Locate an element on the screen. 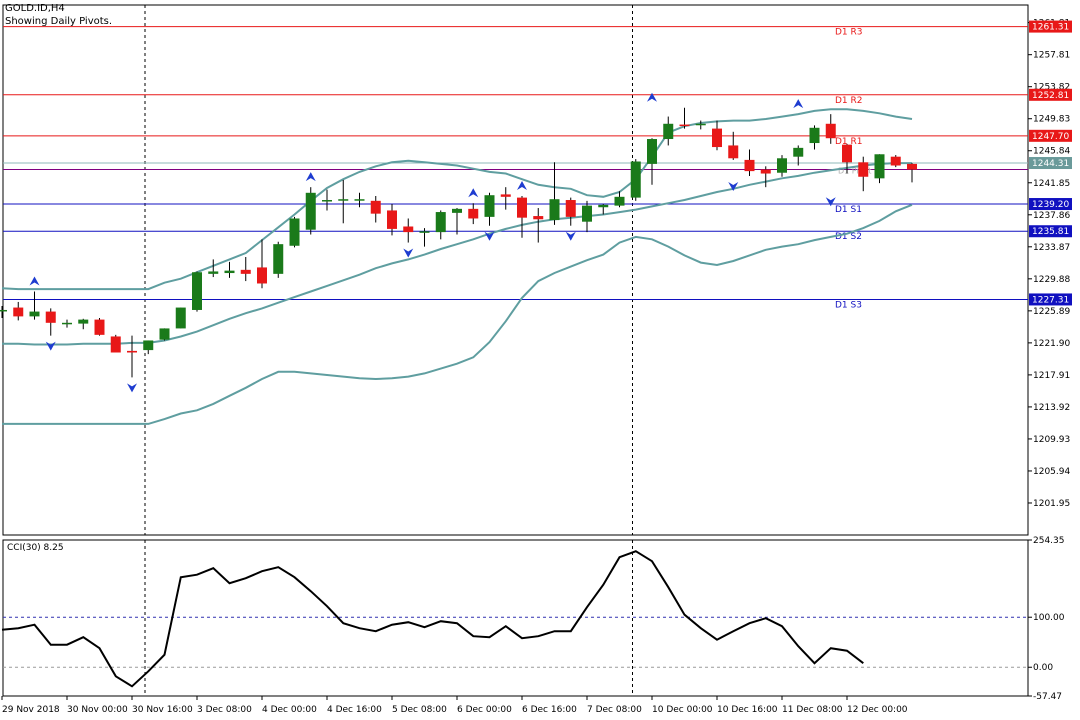 The height and width of the screenshot is (720, 1080). current-price-tag is located at coordinates (1050, 163).